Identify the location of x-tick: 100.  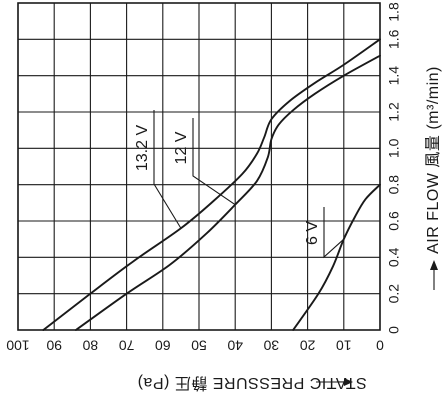
(18, 345).